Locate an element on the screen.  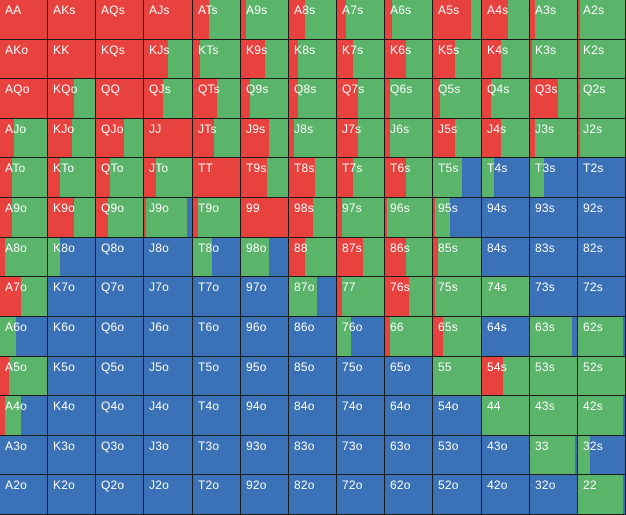
hand-cell-AA: AA is located at coordinates (24, 20).